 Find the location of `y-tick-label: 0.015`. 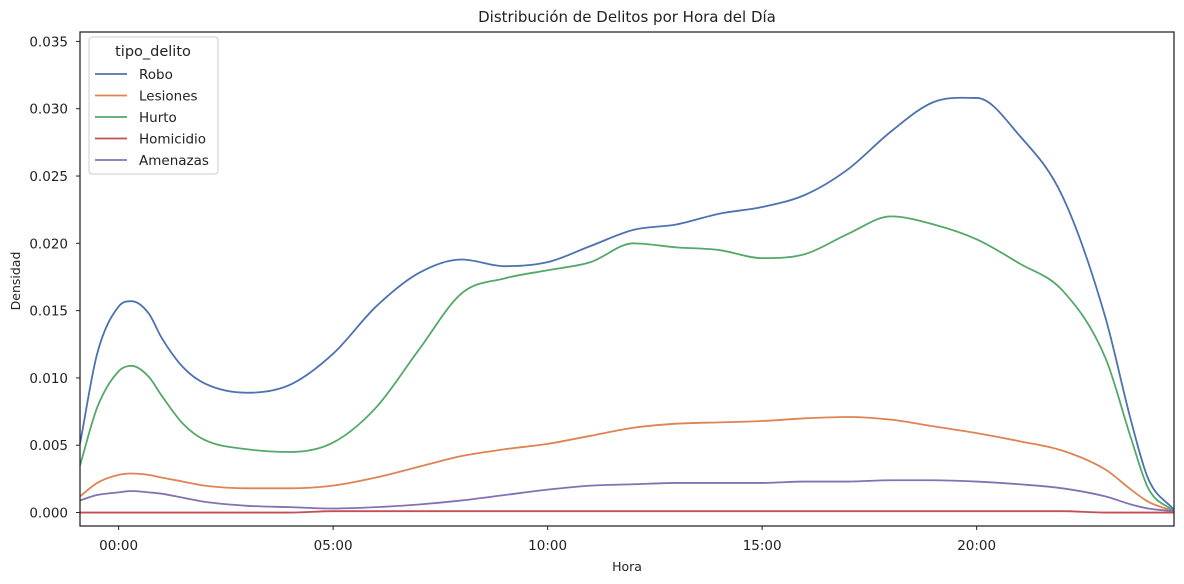

y-tick-label: 0.015 is located at coordinates (48, 312).